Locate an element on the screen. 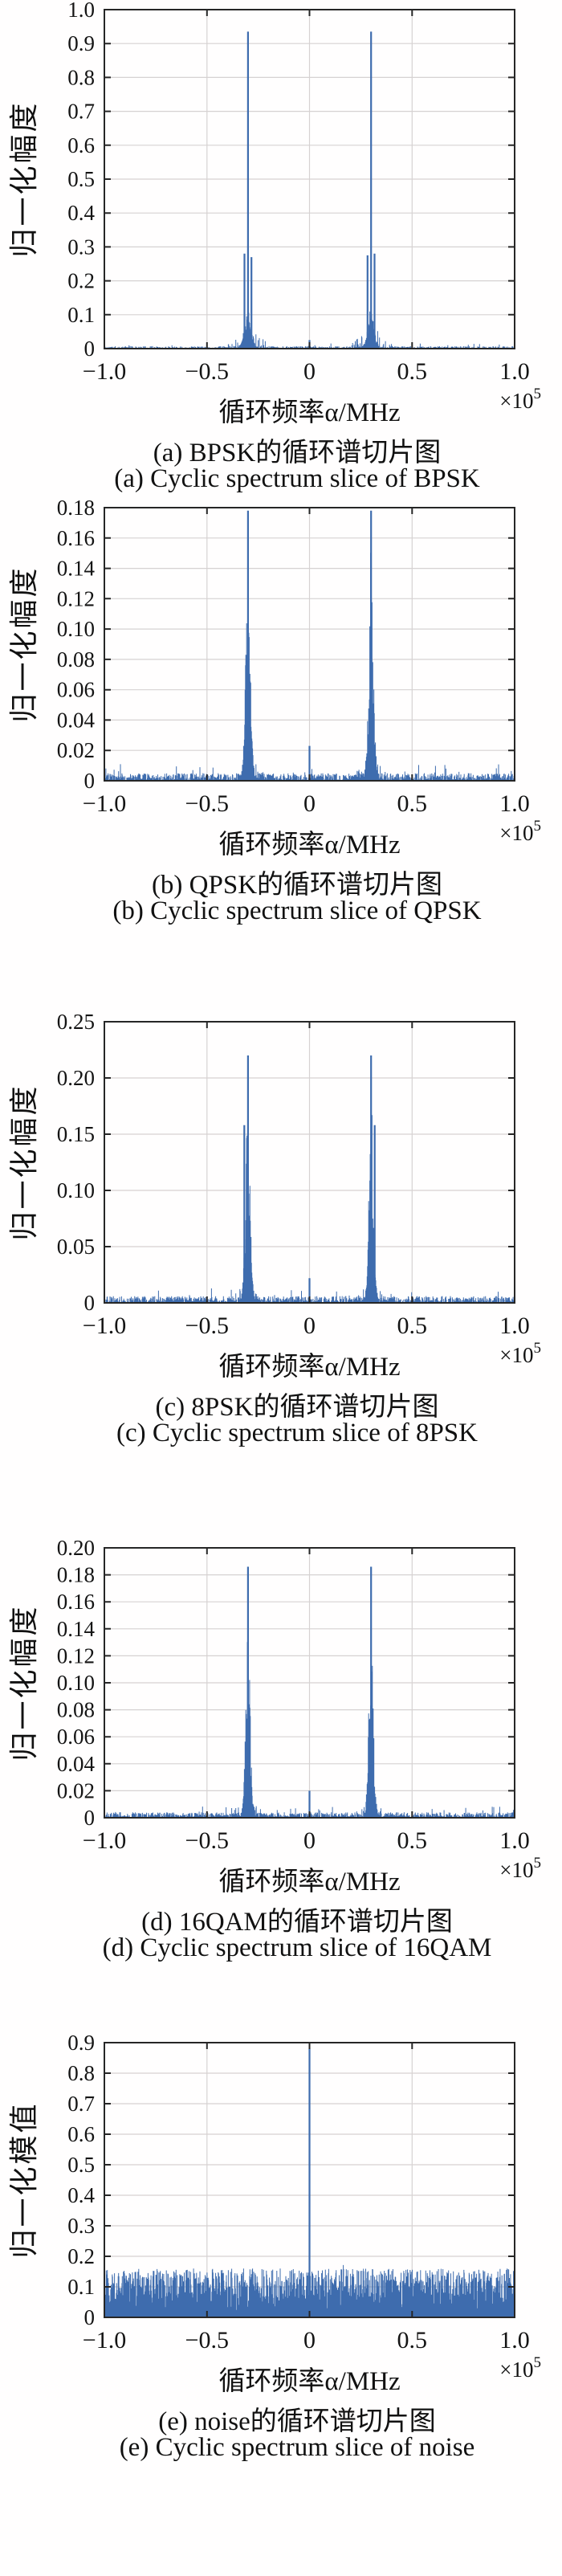  svg-text: 0.15 is located at coordinates (76, 1134).